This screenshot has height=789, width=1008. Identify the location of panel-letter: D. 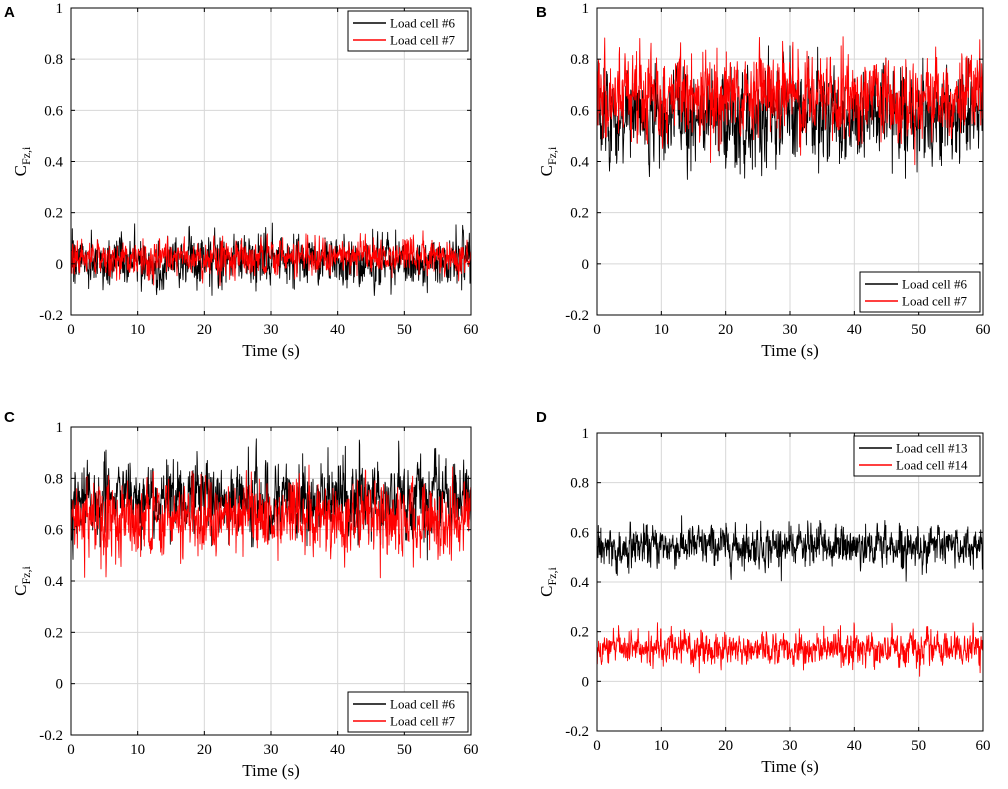
(541, 417).